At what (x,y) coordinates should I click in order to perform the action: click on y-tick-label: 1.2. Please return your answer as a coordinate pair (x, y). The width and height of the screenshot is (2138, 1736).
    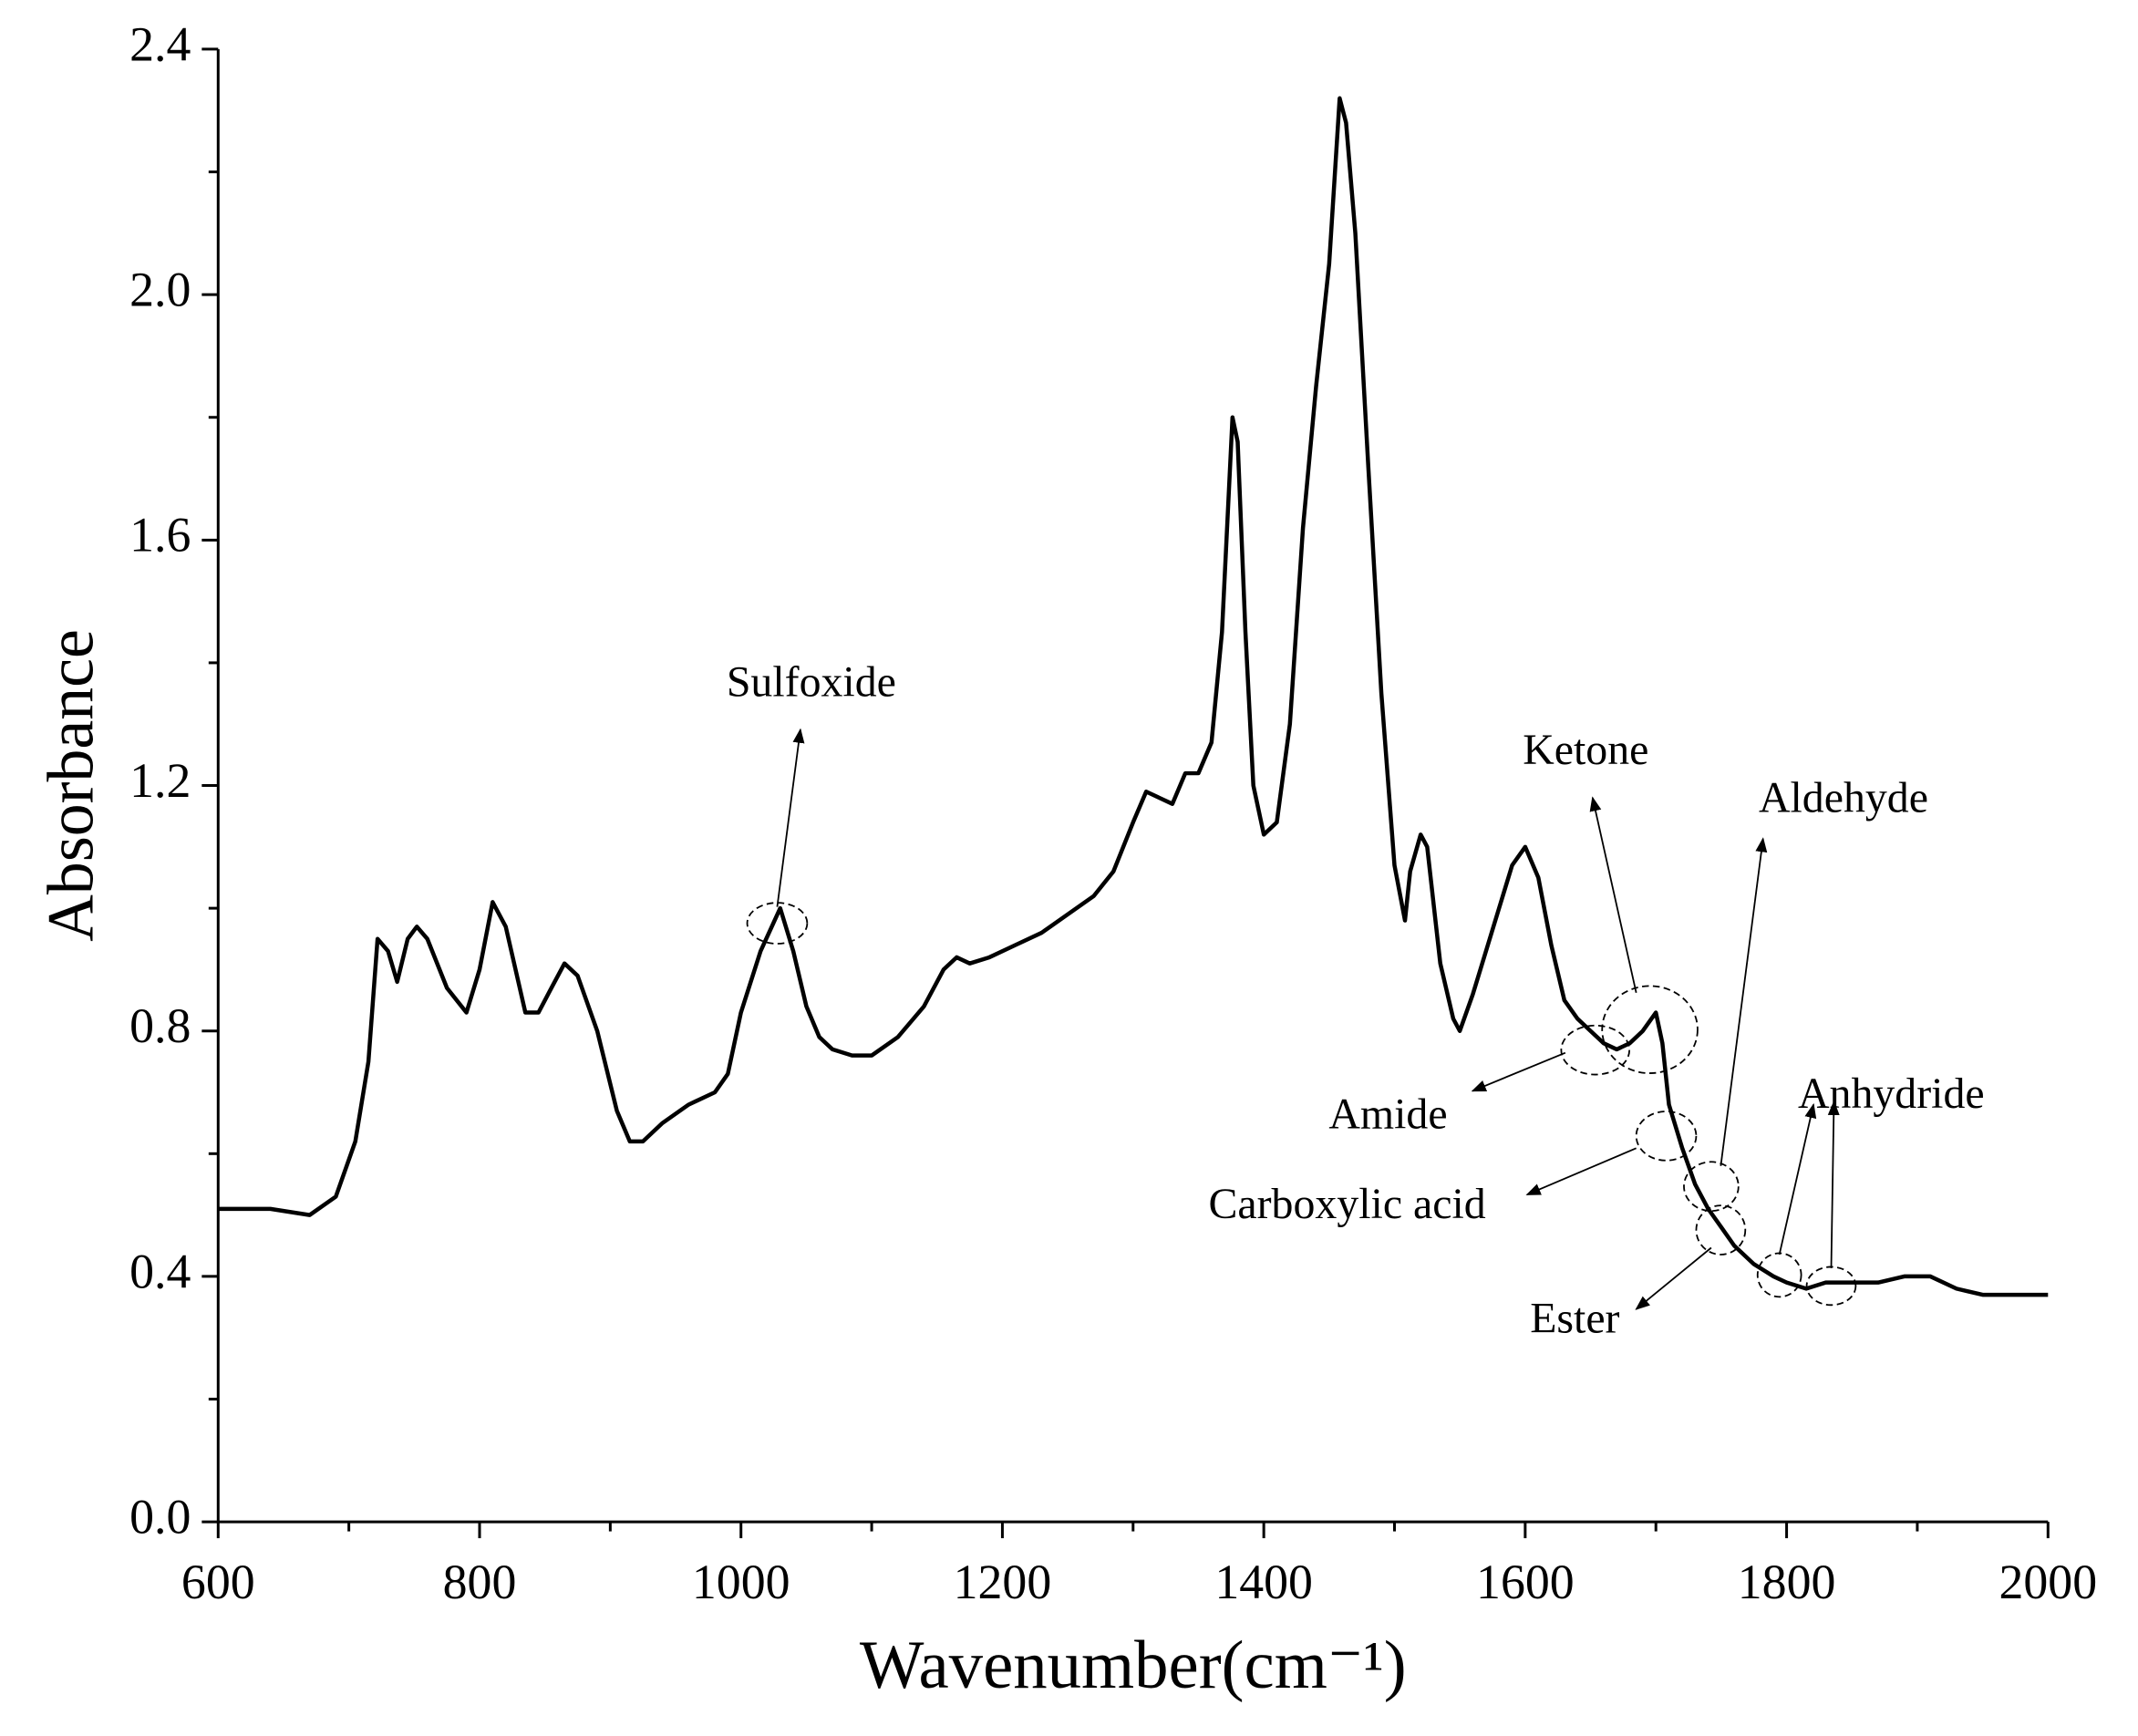
    Looking at the image, I should click on (160, 780).